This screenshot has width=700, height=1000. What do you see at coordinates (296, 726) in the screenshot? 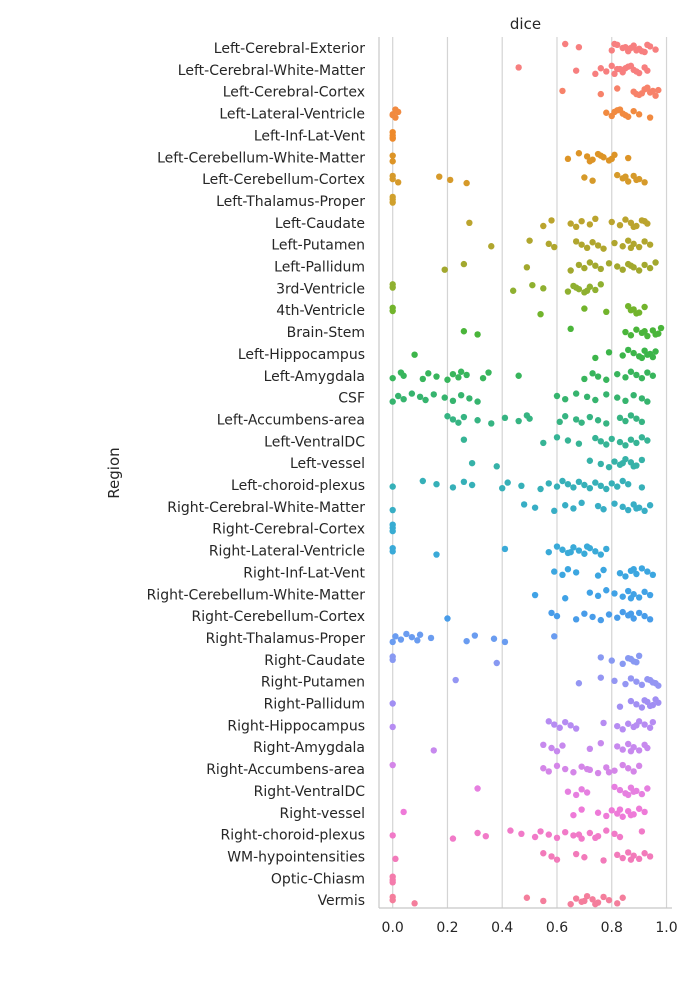
I see `y-tick-label: Right-Hippocampus` at bounding box center [296, 726].